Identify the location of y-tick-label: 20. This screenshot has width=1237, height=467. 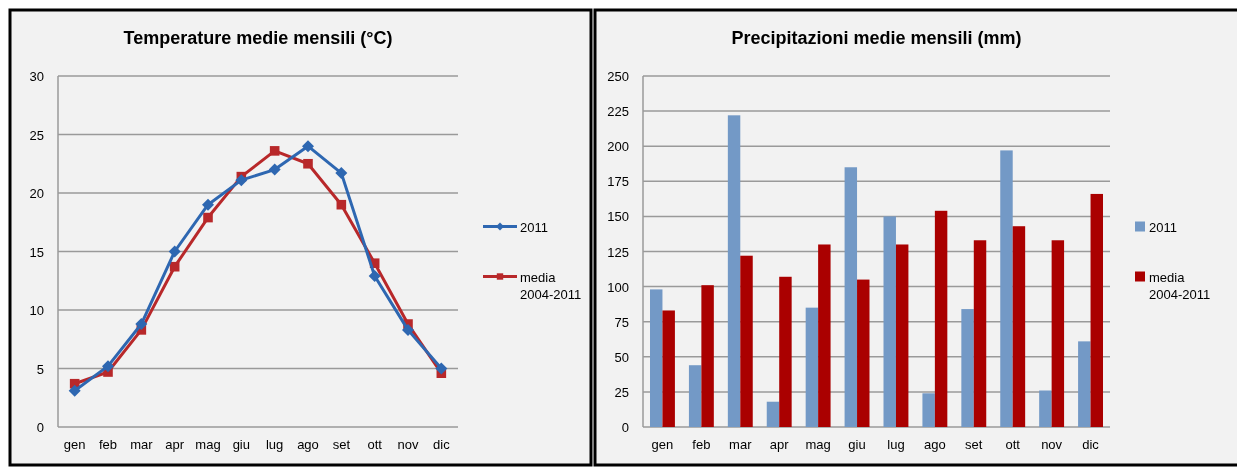
(36, 193).